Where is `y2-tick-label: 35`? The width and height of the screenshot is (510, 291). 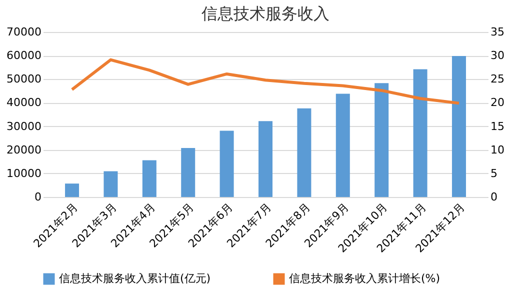 y2-tick-label: 35 is located at coordinates (497, 32).